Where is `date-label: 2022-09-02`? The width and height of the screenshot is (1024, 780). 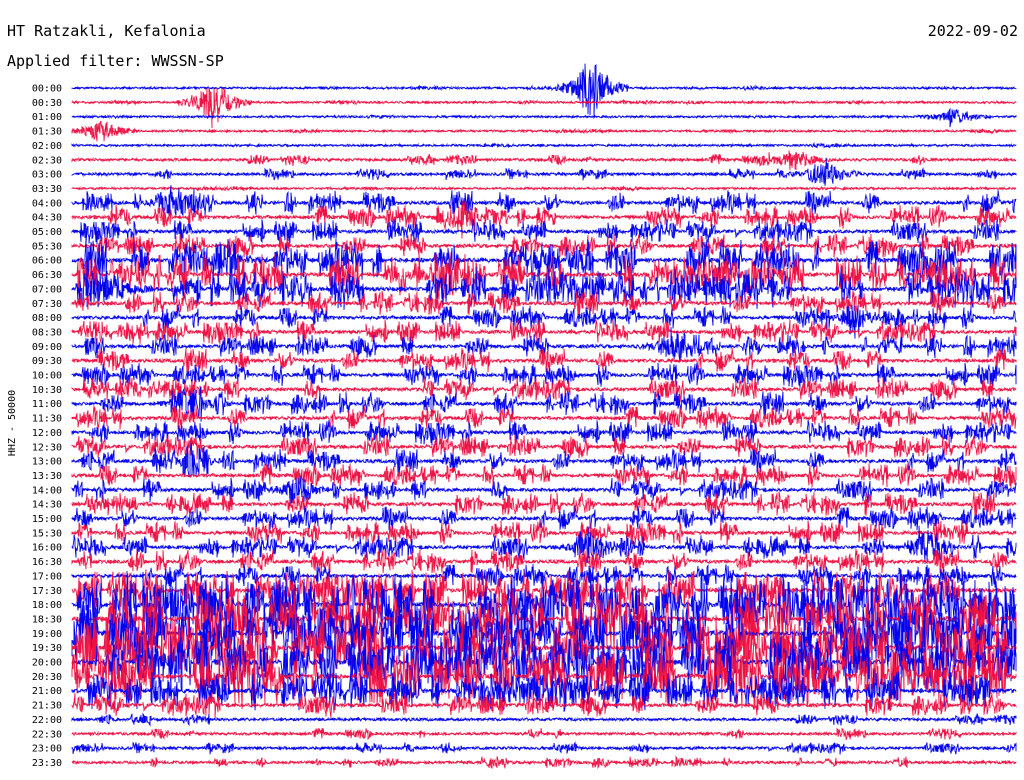 date-label: 2022-09-02 is located at coordinates (972, 31).